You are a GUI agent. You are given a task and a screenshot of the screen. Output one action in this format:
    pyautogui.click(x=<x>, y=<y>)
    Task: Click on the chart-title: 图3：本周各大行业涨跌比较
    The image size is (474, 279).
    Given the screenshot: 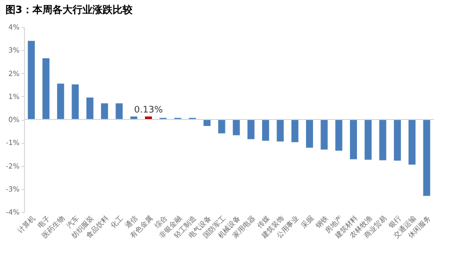 What is the action you would take?
    pyautogui.click(x=69, y=10)
    